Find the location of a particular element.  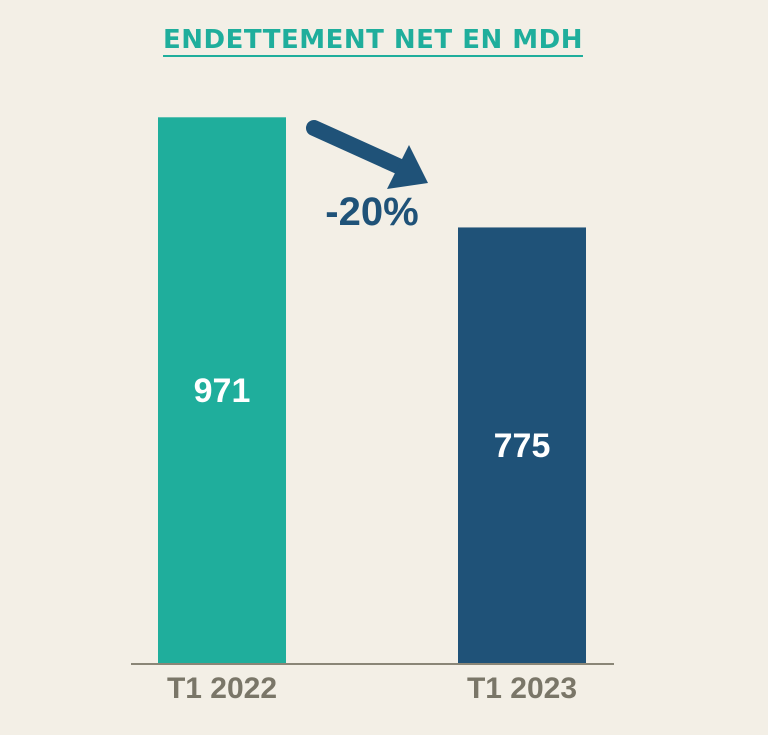

x-tick-label-2: T1 2023 is located at coordinates (522, 688).